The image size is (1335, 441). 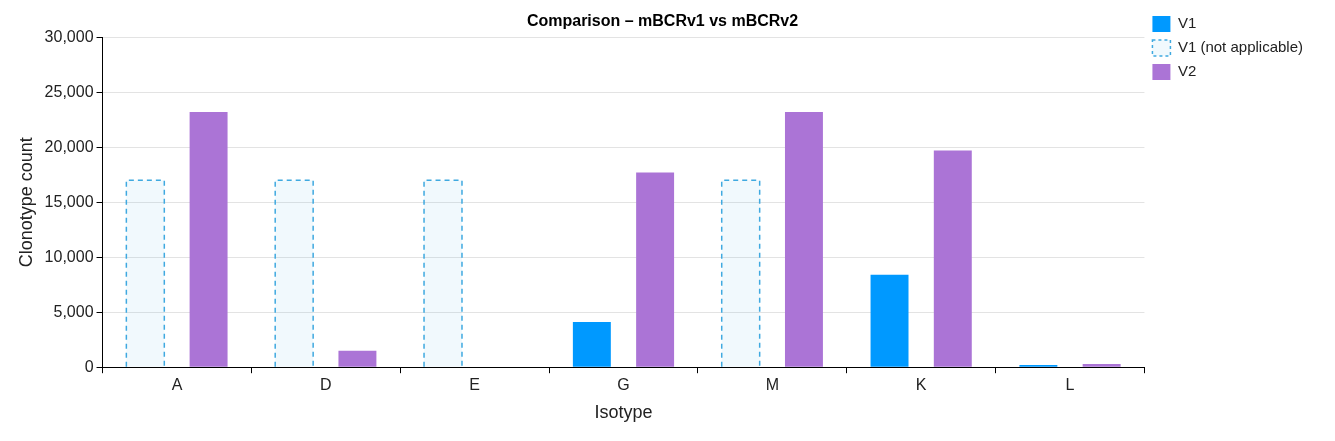 I want to click on legend-label: V2, so click(x=1187, y=71).